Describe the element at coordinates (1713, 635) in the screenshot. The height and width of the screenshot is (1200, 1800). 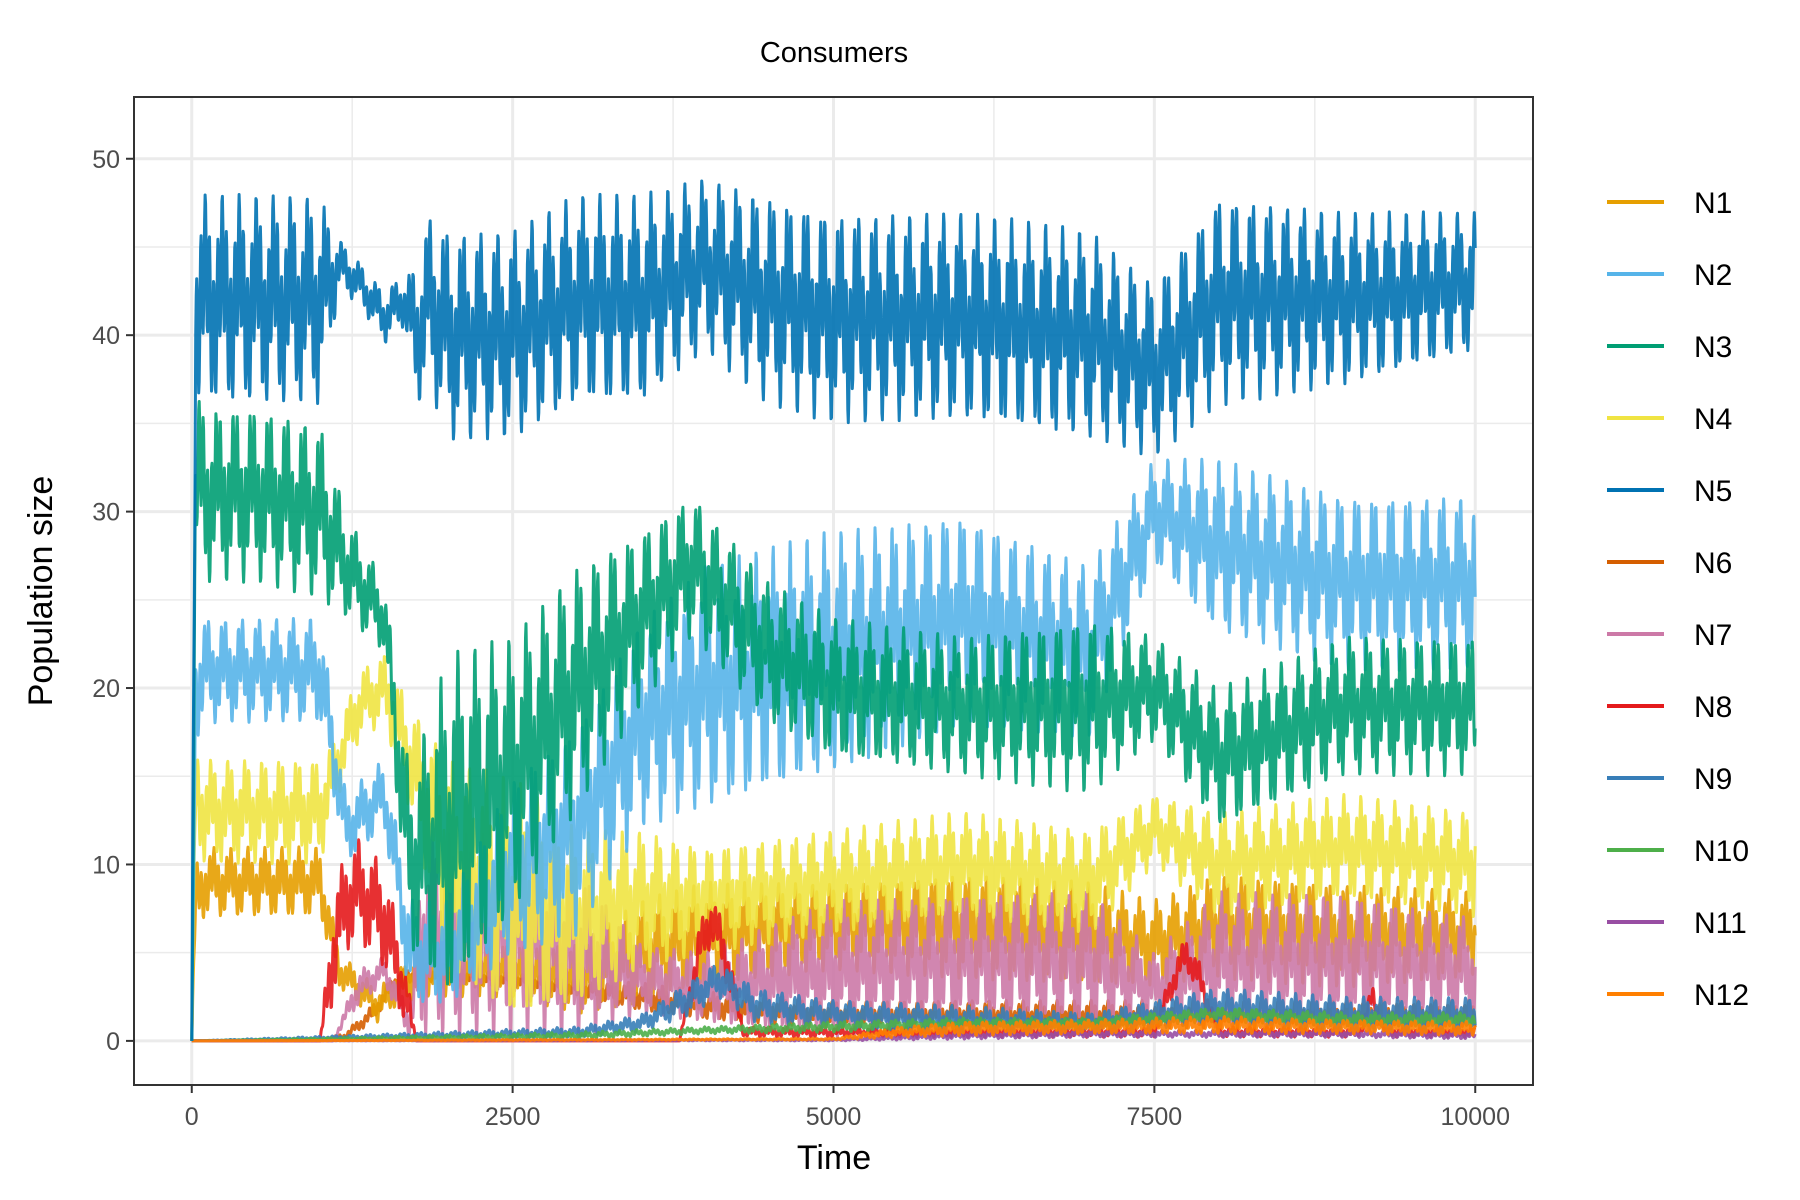
I see `legend-label-n7: N7` at that location.